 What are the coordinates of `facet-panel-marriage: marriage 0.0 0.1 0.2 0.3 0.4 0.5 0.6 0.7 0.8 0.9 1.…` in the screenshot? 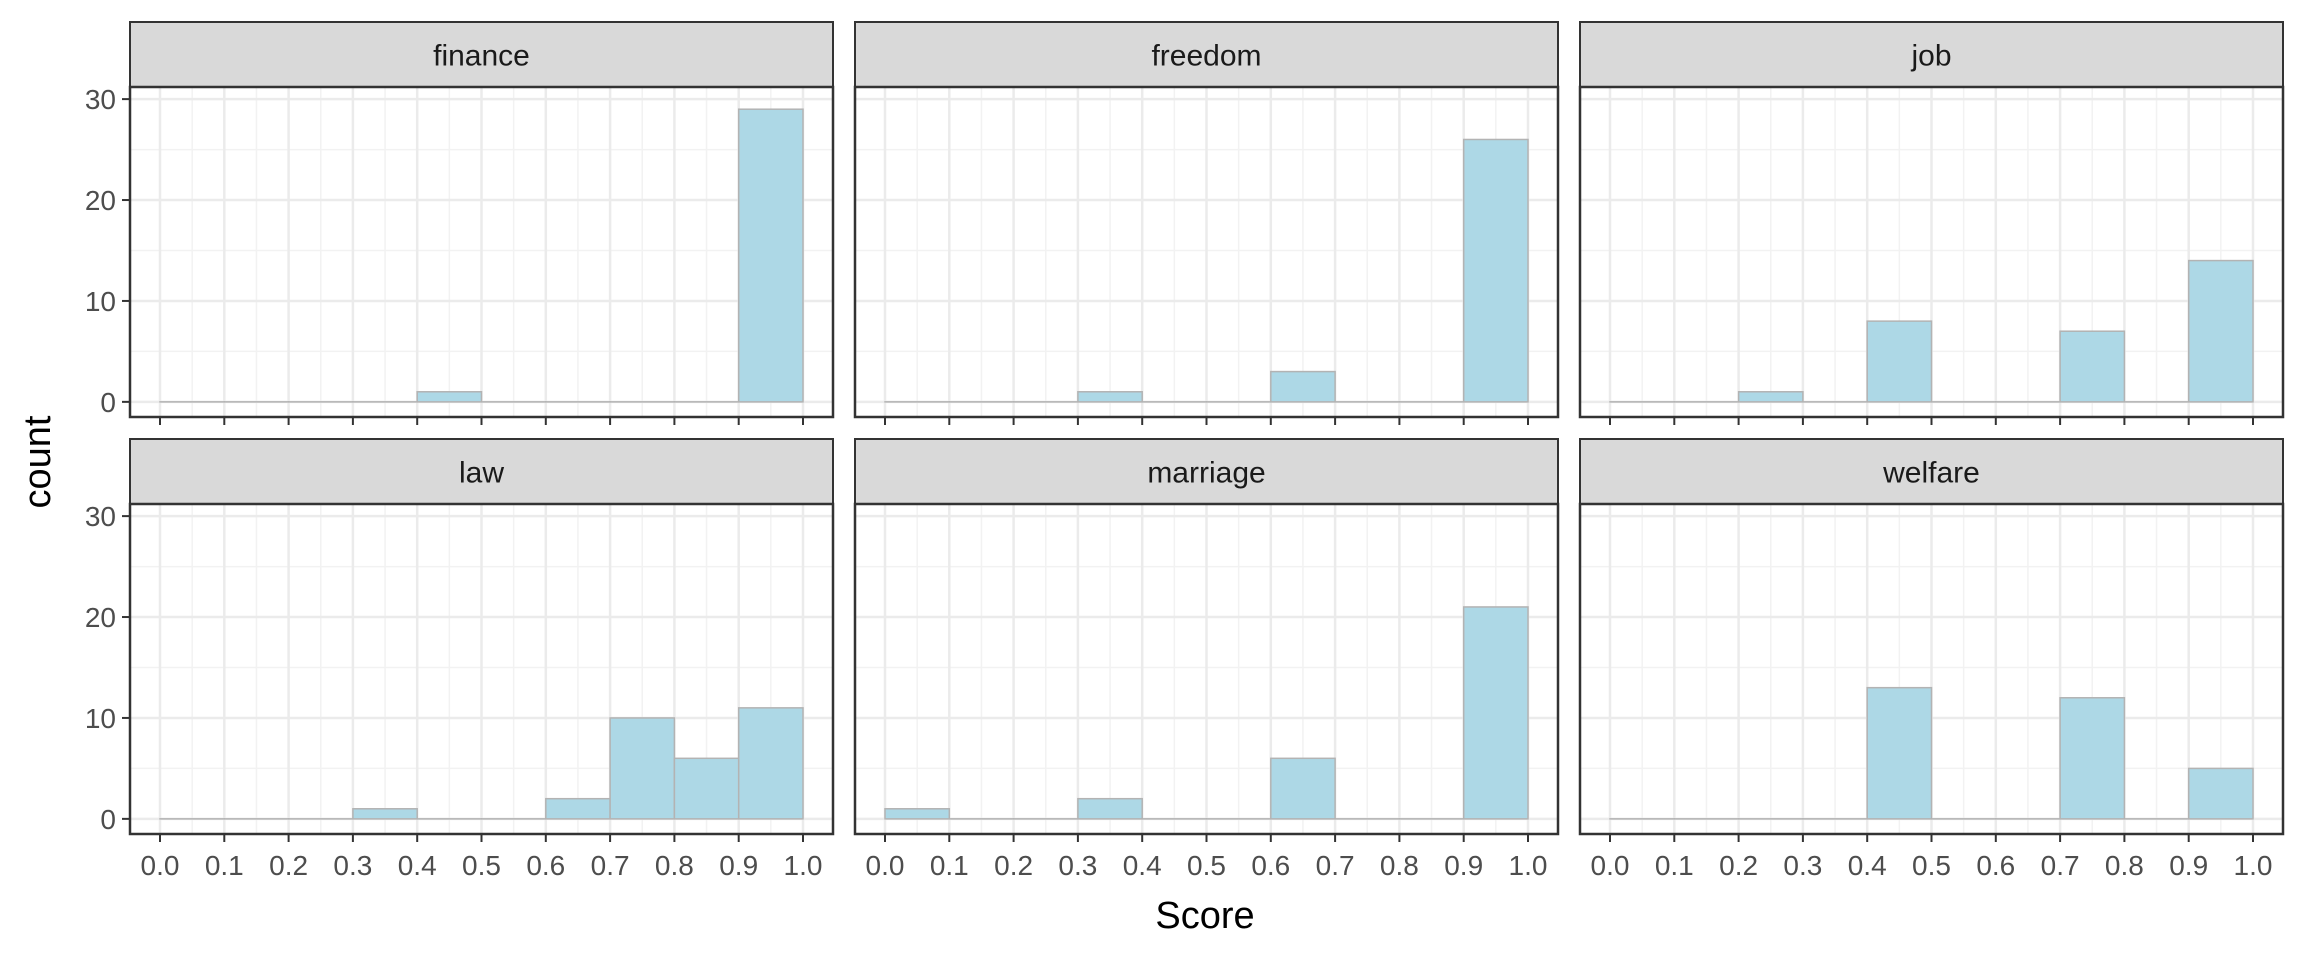 It's located at (1206, 659).